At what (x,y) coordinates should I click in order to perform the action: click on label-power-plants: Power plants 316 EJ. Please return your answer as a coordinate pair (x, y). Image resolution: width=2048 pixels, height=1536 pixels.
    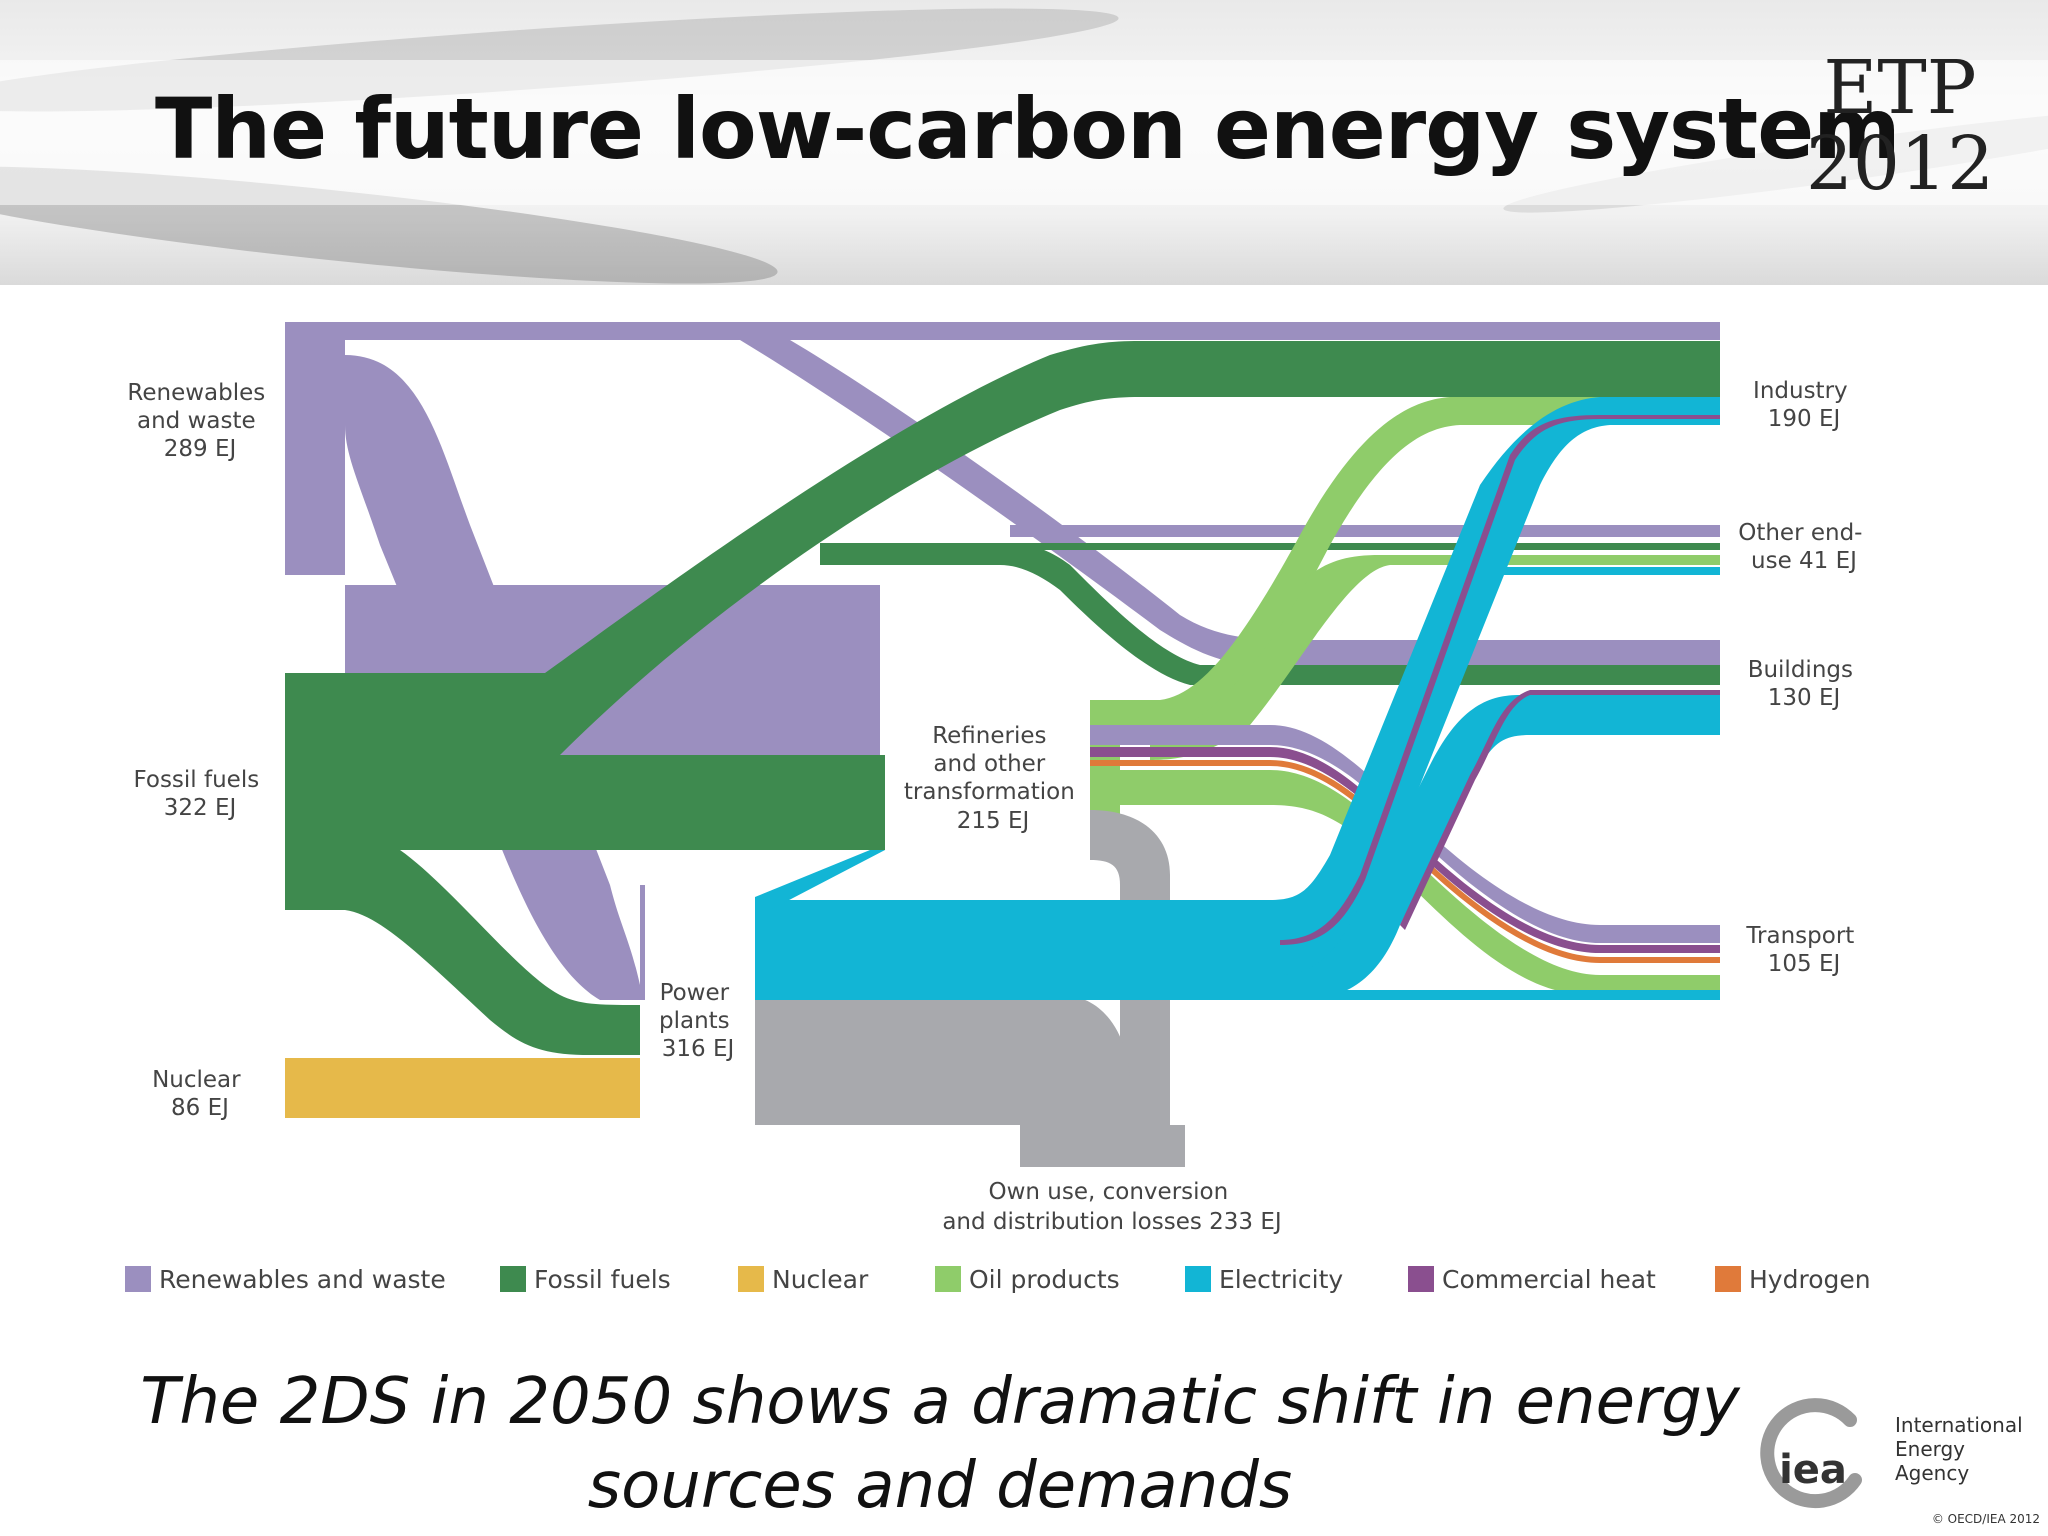
    Looking at the image, I should click on (698, 1021).